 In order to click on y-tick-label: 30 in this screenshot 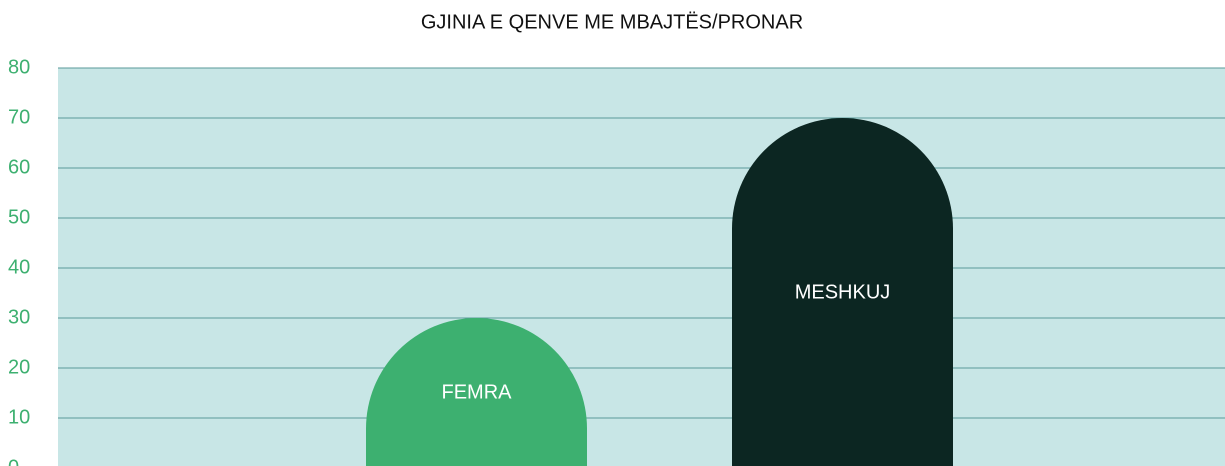, I will do `click(19, 317)`.